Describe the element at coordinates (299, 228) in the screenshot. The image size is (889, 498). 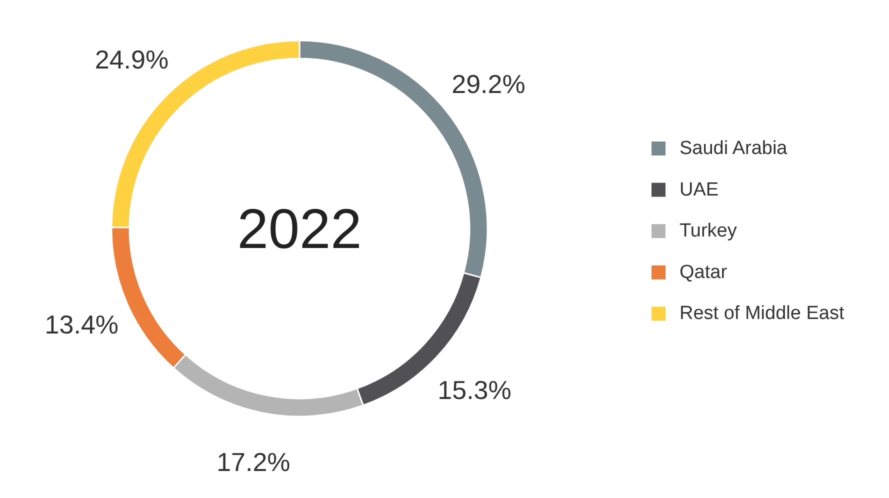
I see `text: 2022` at that location.